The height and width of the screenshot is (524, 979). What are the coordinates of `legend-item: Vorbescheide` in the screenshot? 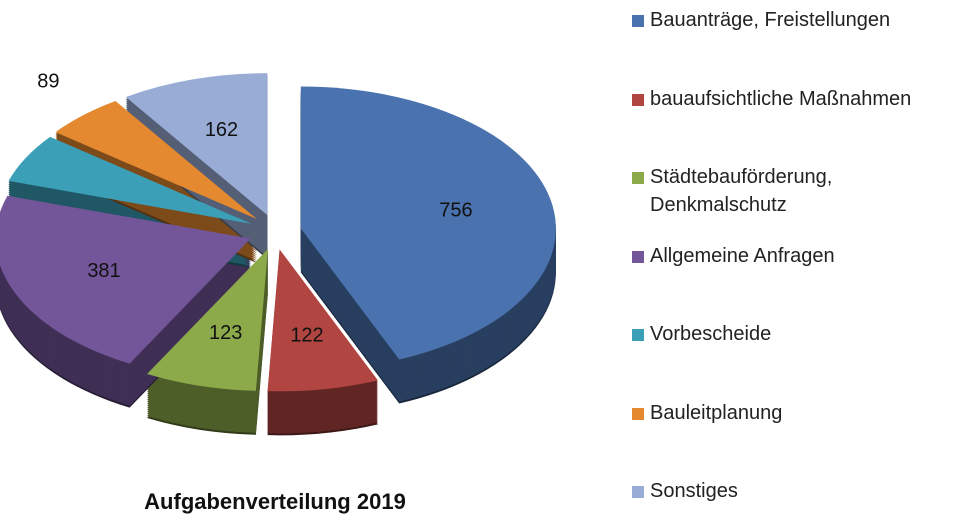 It's located at (701, 335).